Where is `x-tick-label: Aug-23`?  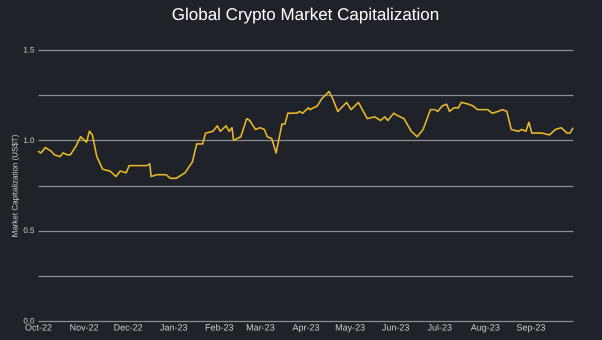
x-tick-label: Aug-23 is located at coordinates (485, 327).